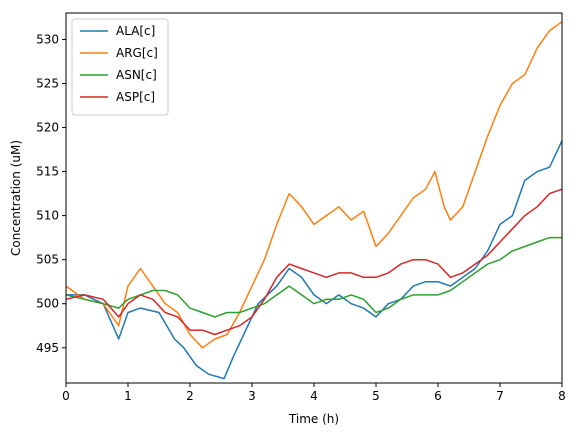 This screenshot has width=576, height=436. I want to click on y-tick-label: 530, so click(47, 39).